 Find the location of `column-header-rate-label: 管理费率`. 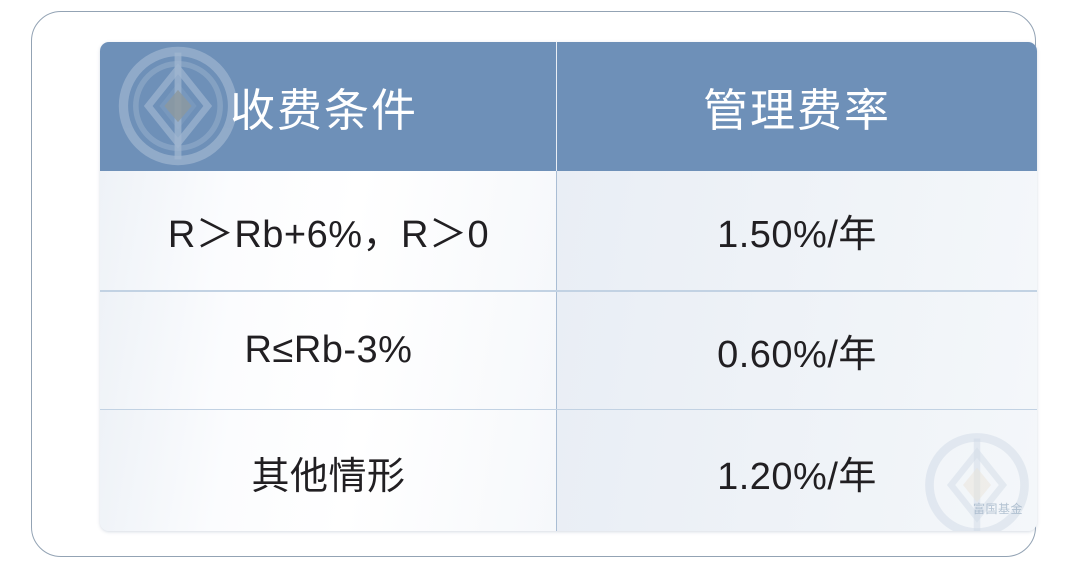

column-header-rate-label: 管理费率 is located at coordinates (796, 110).